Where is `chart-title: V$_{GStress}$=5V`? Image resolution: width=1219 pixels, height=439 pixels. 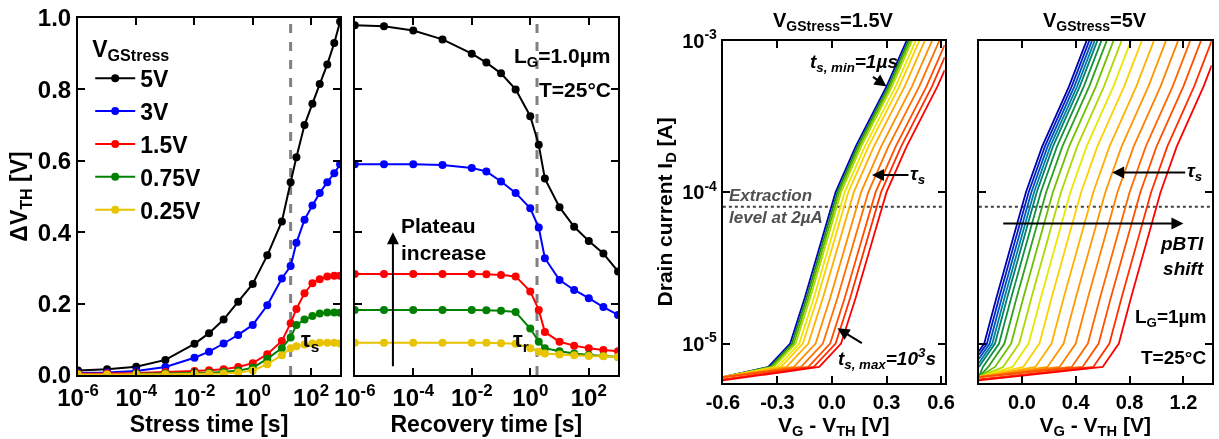
chart-title: V$_{GStress}$=5V is located at coordinates (1095, 22).